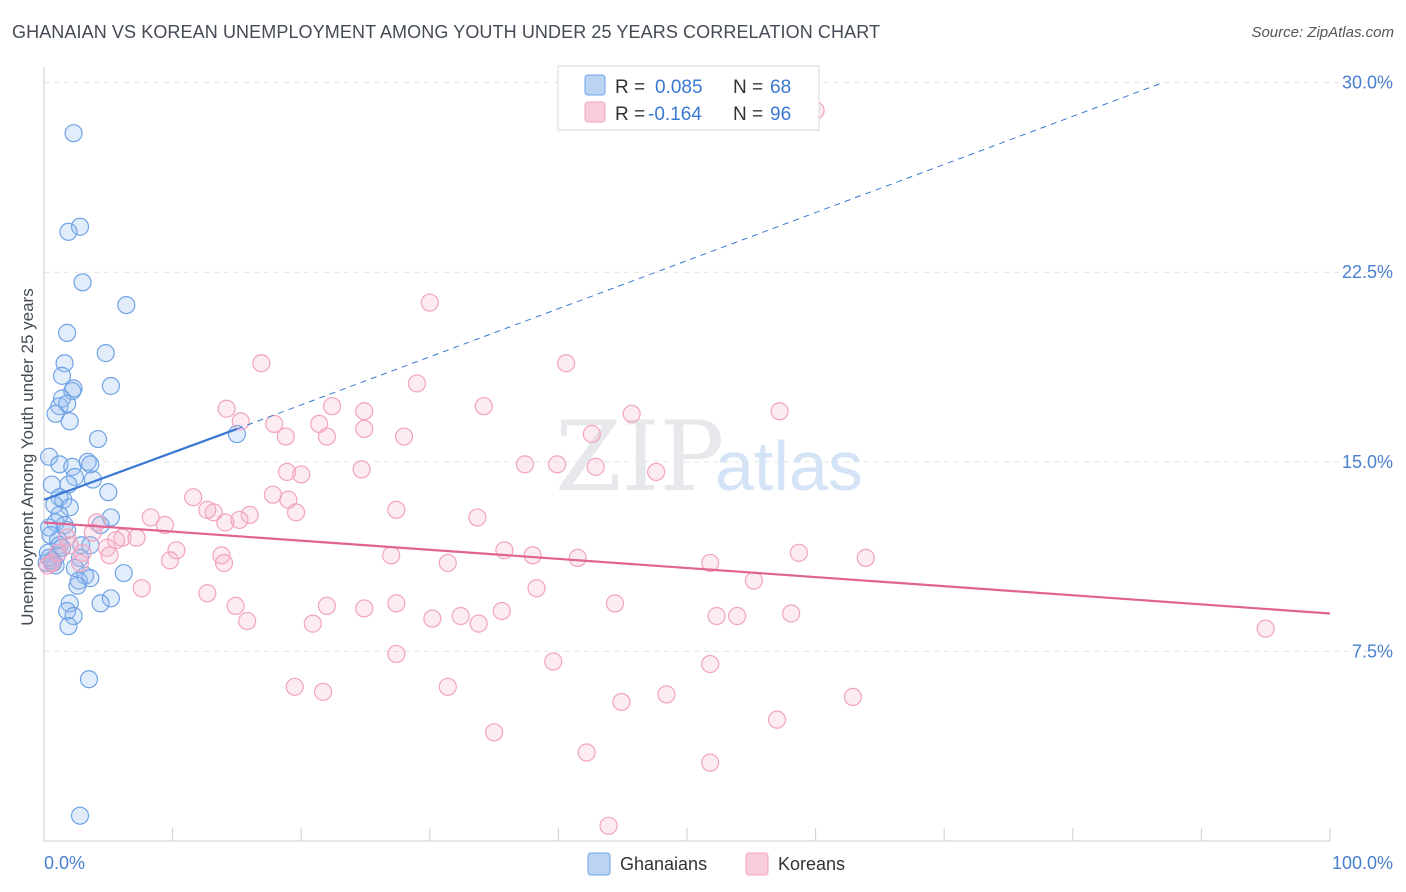 The image size is (1406, 892). I want to click on bottom-legend-label-koreans: Koreans, so click(811, 864).